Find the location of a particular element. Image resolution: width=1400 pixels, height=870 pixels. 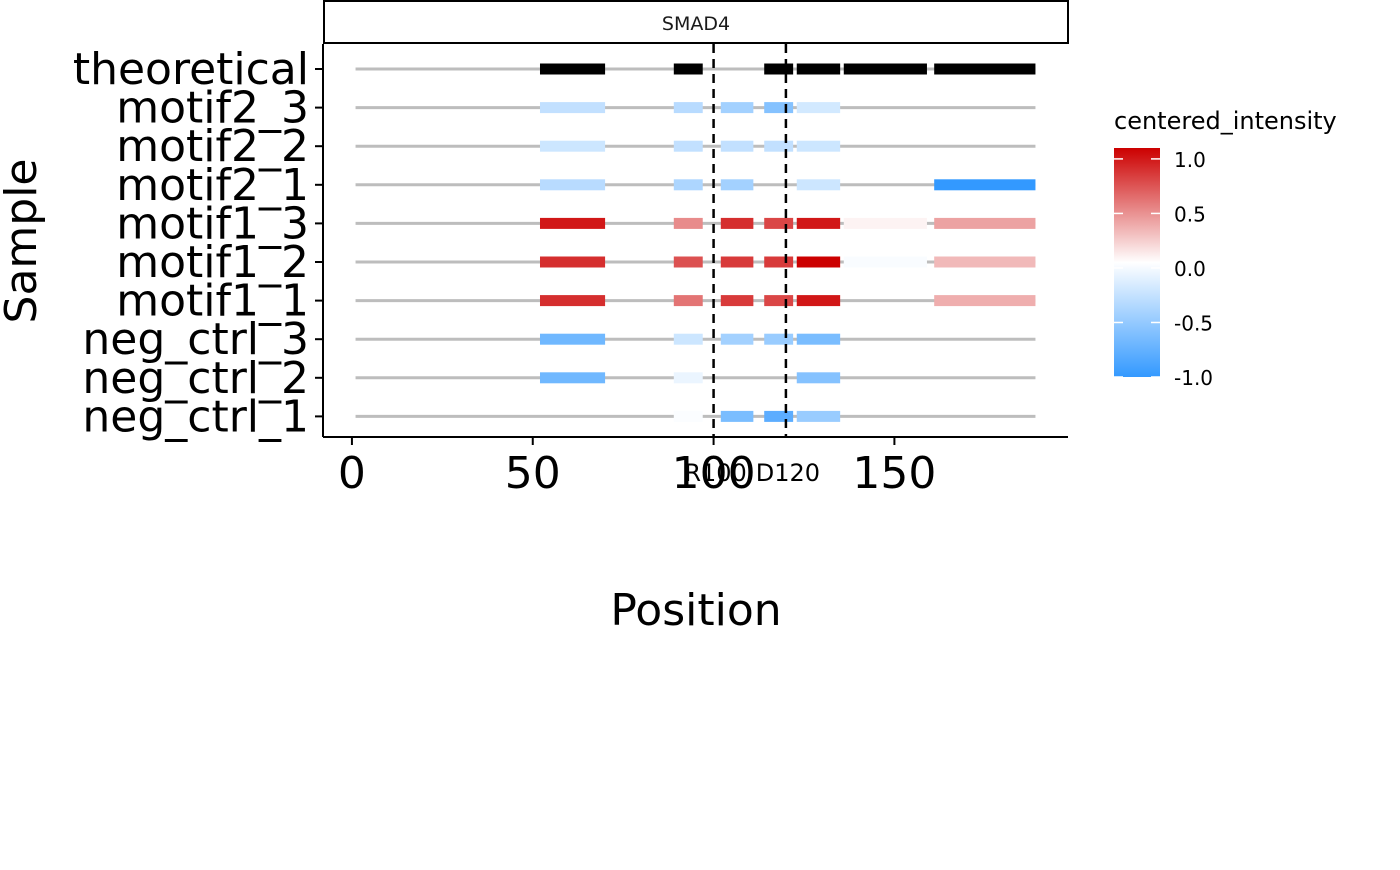

x-tick-label: 100 is located at coordinates (714, 473).